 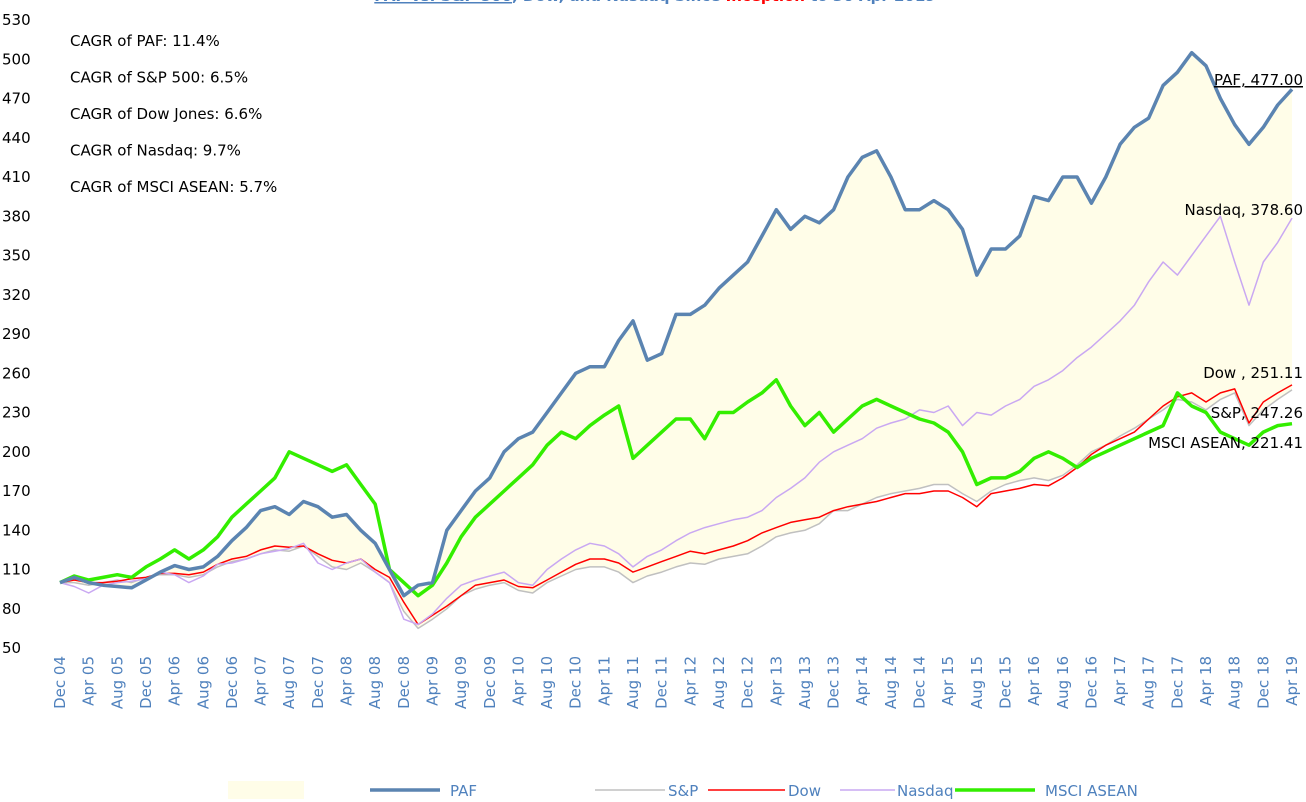 I want to click on y-tick-label: 320, so click(x=16, y=295).